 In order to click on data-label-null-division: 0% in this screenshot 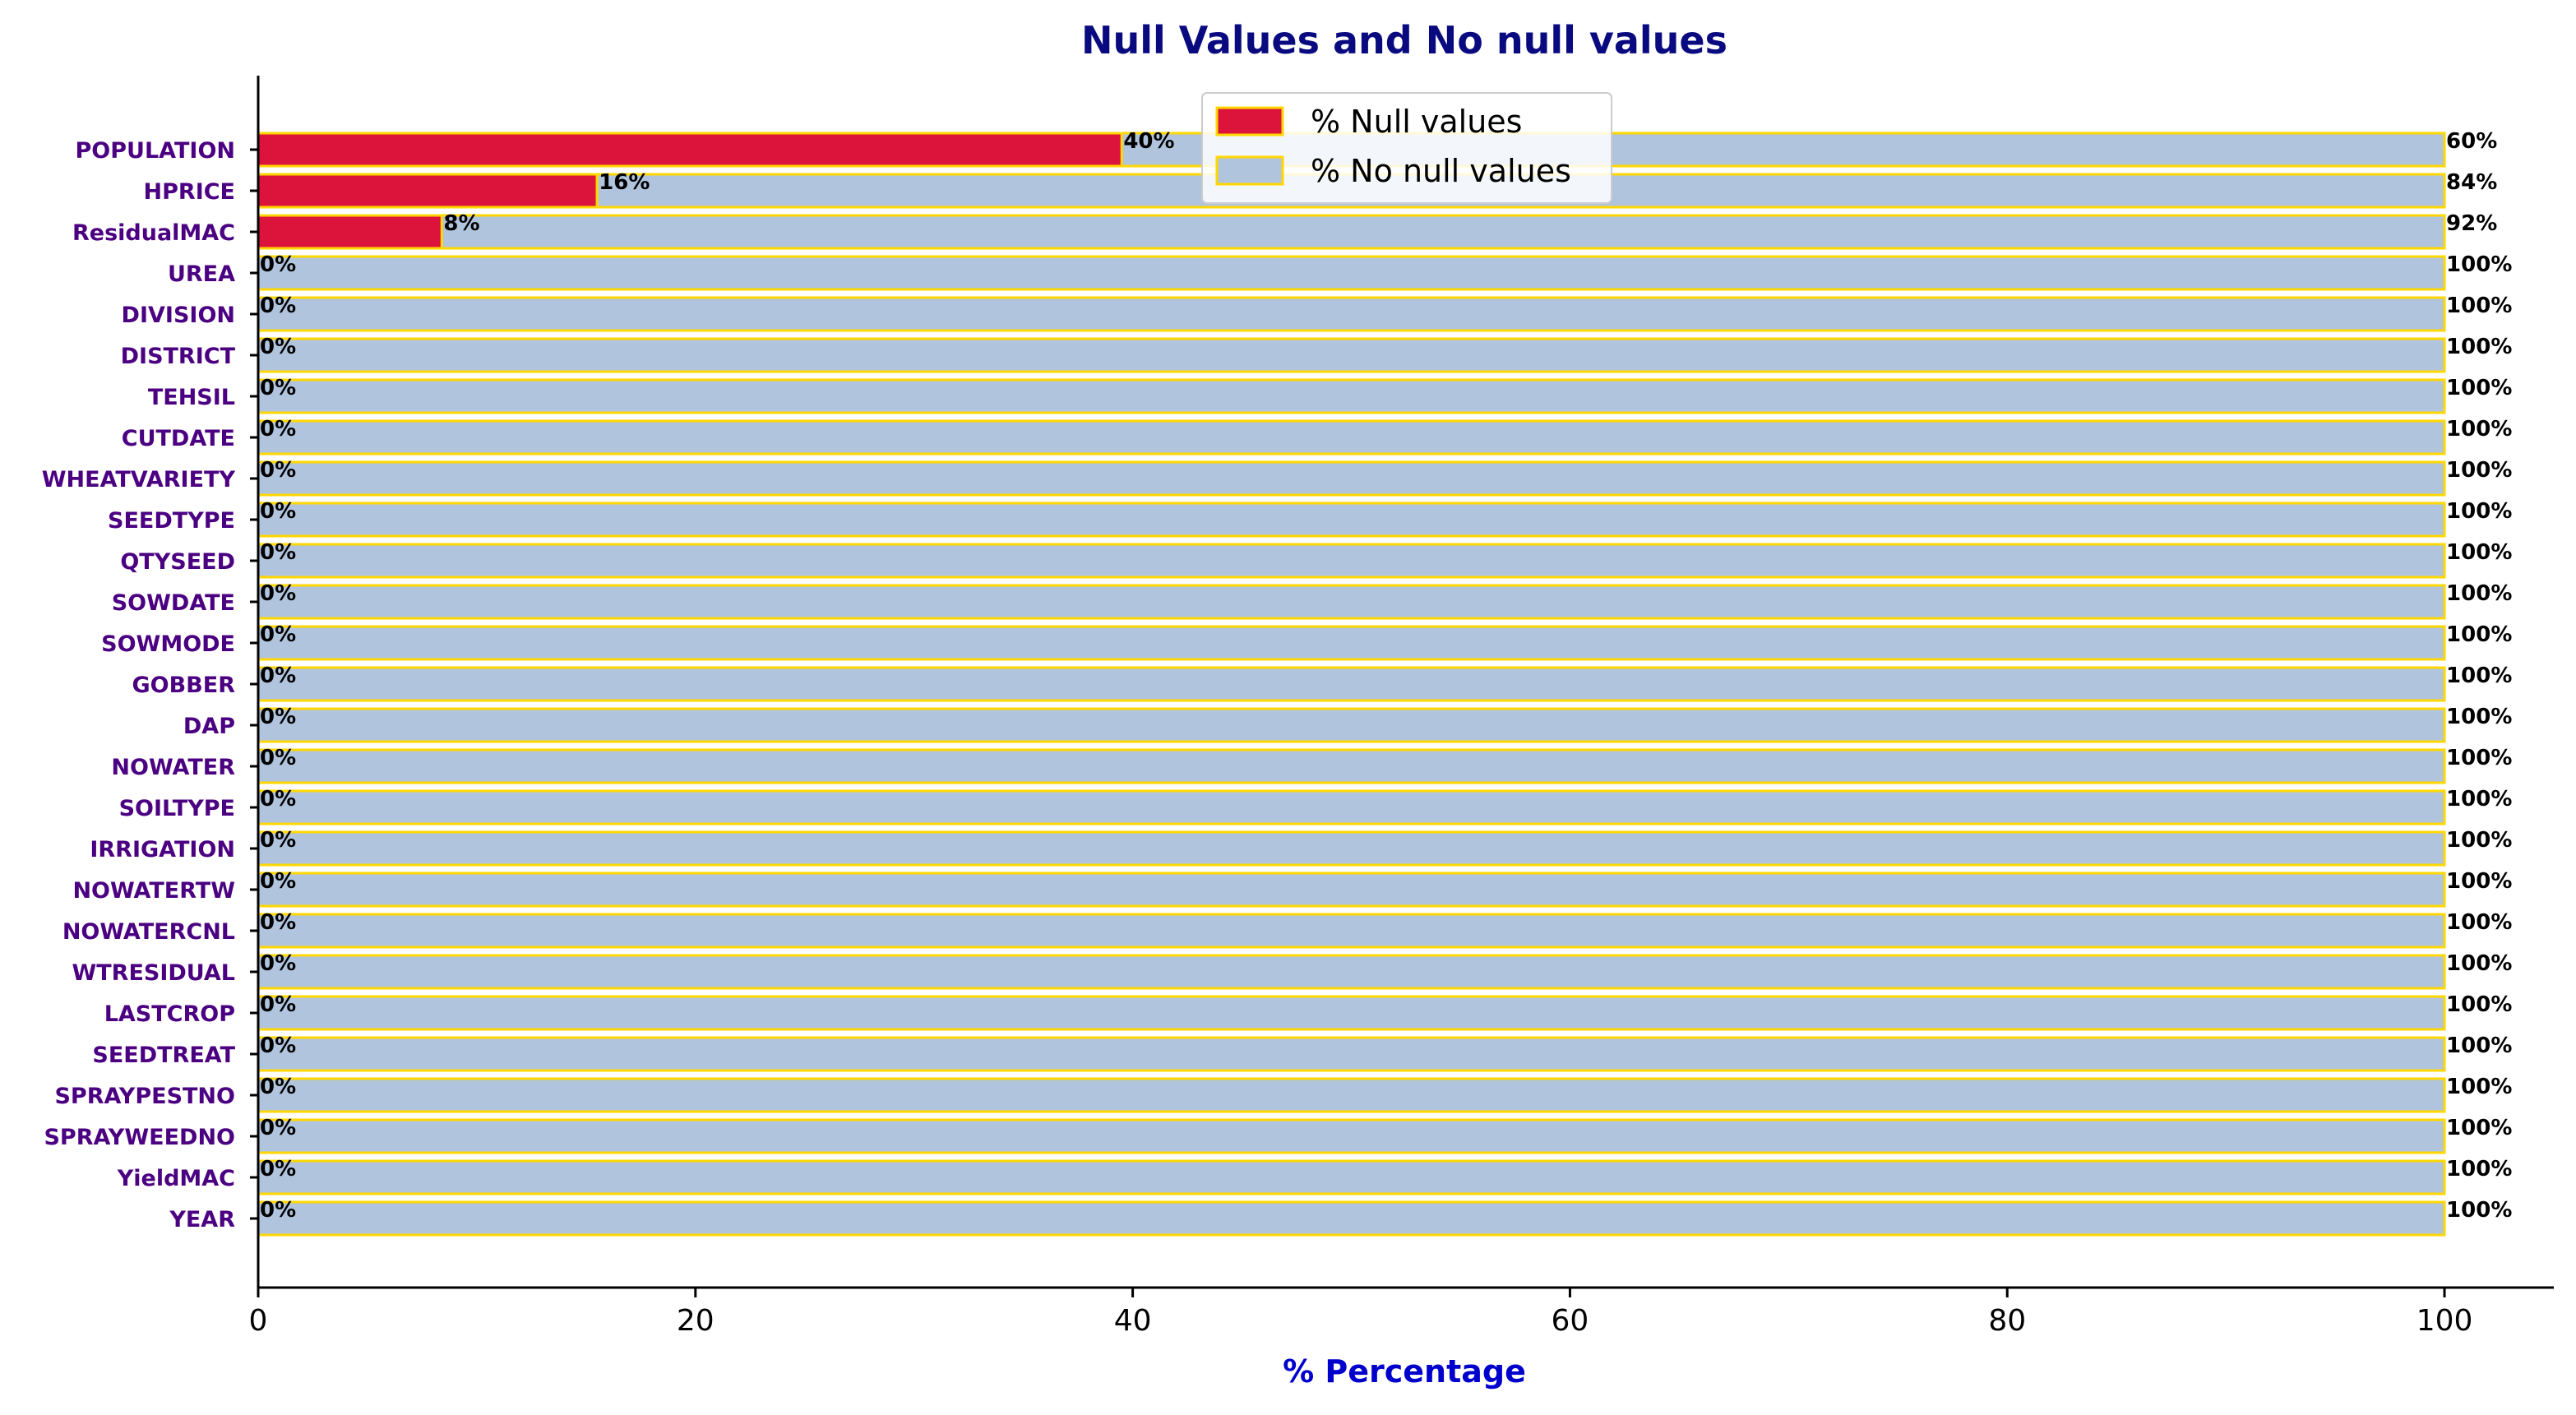, I will do `click(278, 306)`.